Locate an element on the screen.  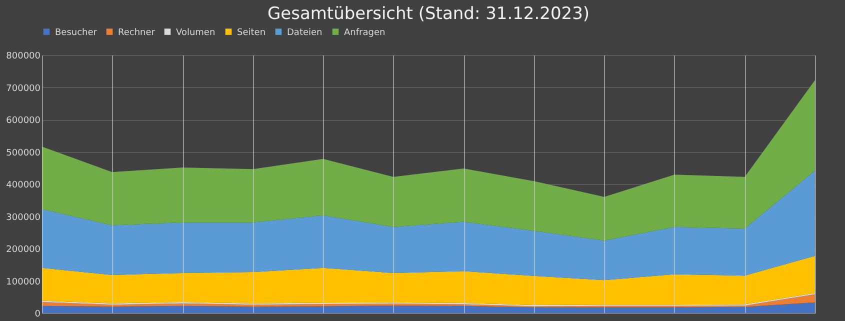
chart-title: Gesamtübersicht (Stand: 31.12.2023) is located at coordinates (428, 14).